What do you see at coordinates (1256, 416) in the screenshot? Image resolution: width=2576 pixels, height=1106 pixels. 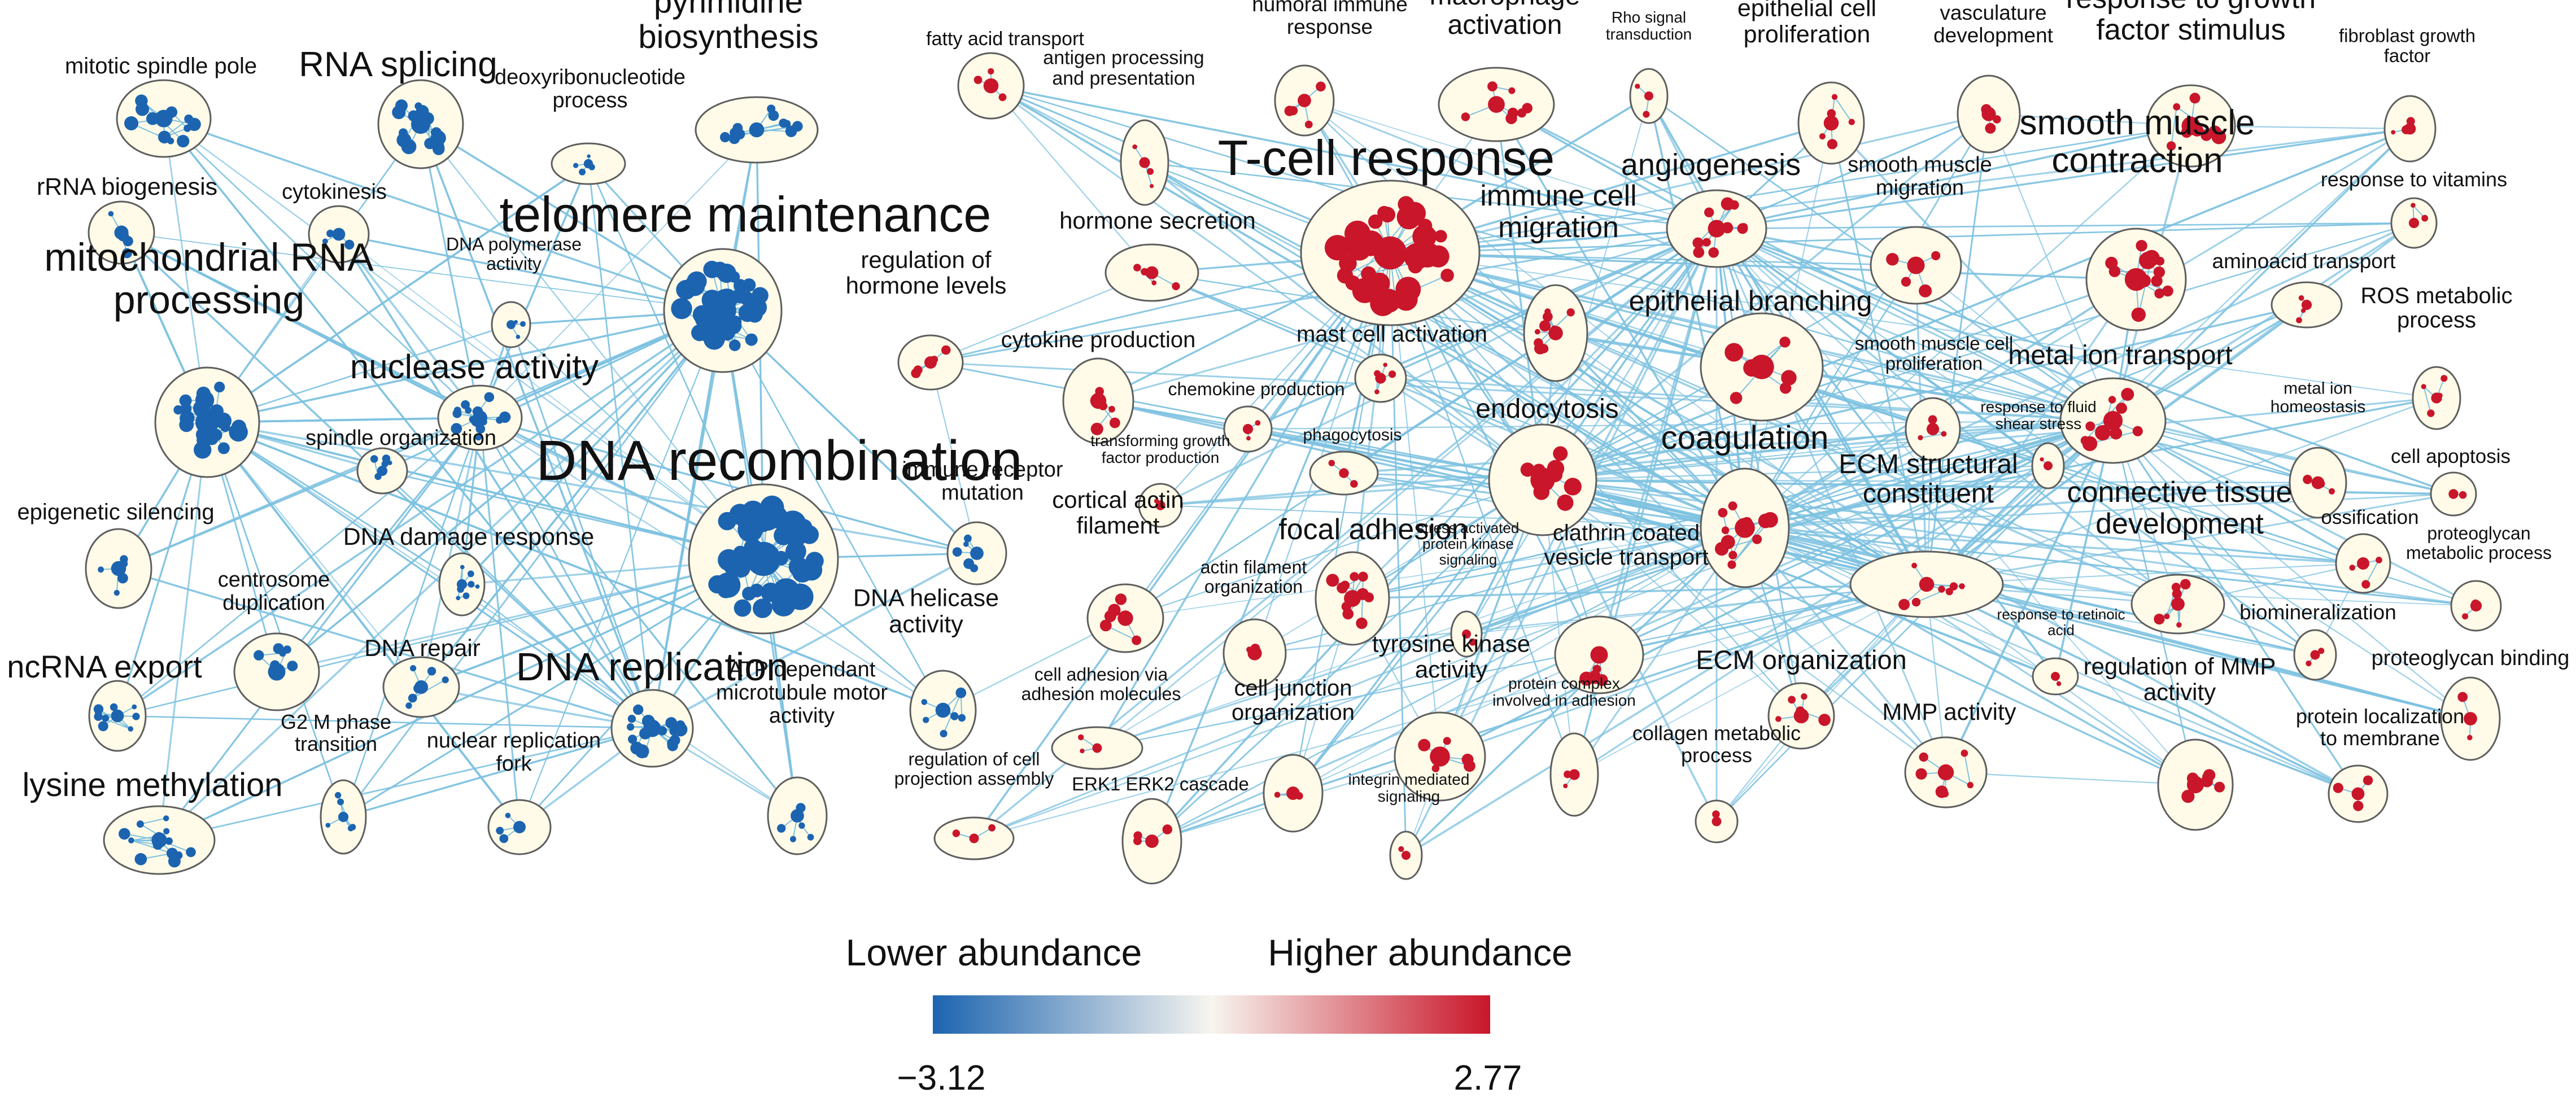 I see `cluster-chemokine-production: chemokine production` at bounding box center [1256, 416].